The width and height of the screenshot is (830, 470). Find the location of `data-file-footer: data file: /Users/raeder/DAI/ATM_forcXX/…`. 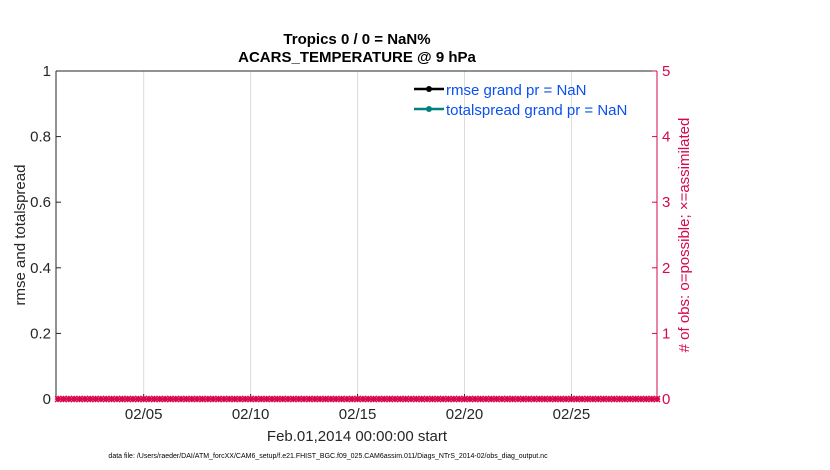

data-file-footer: data file: /Users/raeder/DAI/ATM_forcXX/… is located at coordinates (328, 456).